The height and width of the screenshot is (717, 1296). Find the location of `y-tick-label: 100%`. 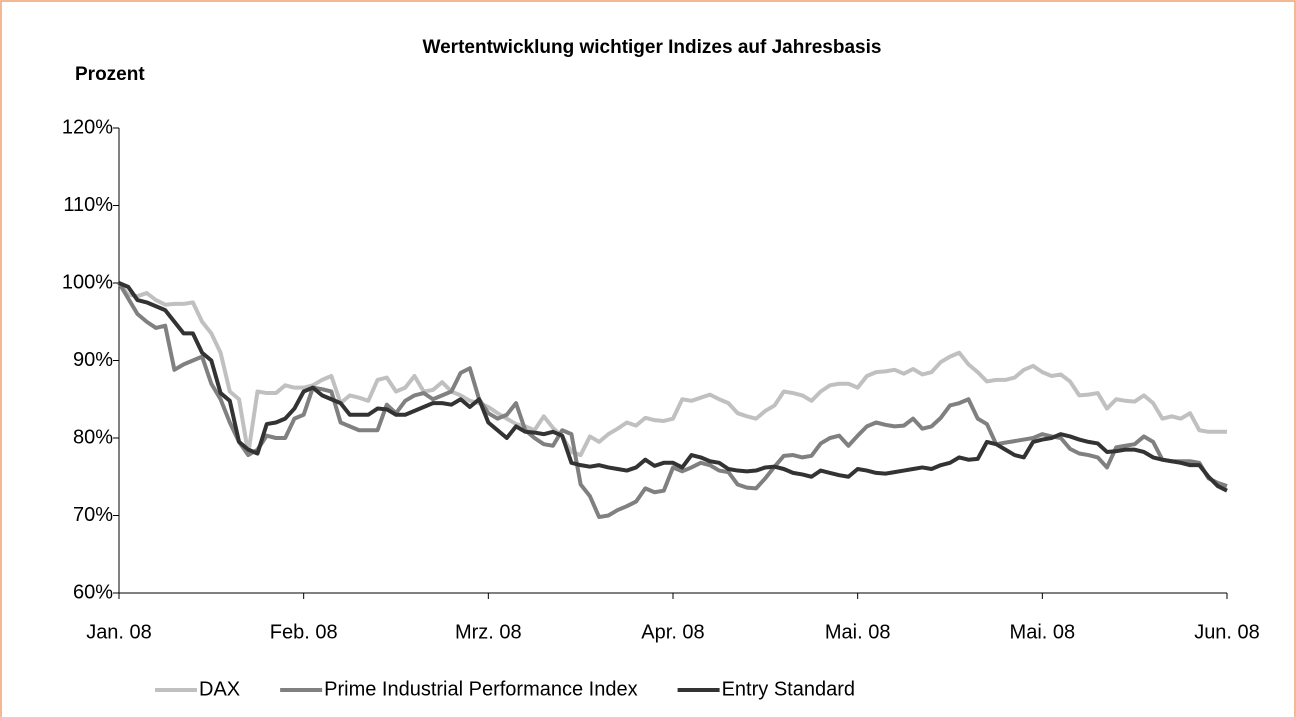

y-tick-label: 100% is located at coordinates (87, 282).